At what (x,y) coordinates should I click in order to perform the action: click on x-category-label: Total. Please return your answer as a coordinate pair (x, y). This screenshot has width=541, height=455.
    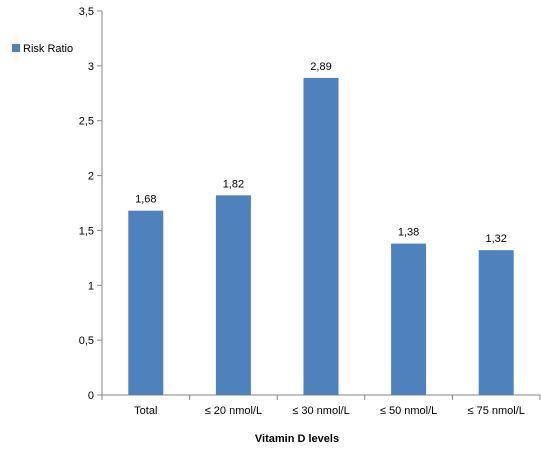
    Looking at the image, I should click on (145, 411).